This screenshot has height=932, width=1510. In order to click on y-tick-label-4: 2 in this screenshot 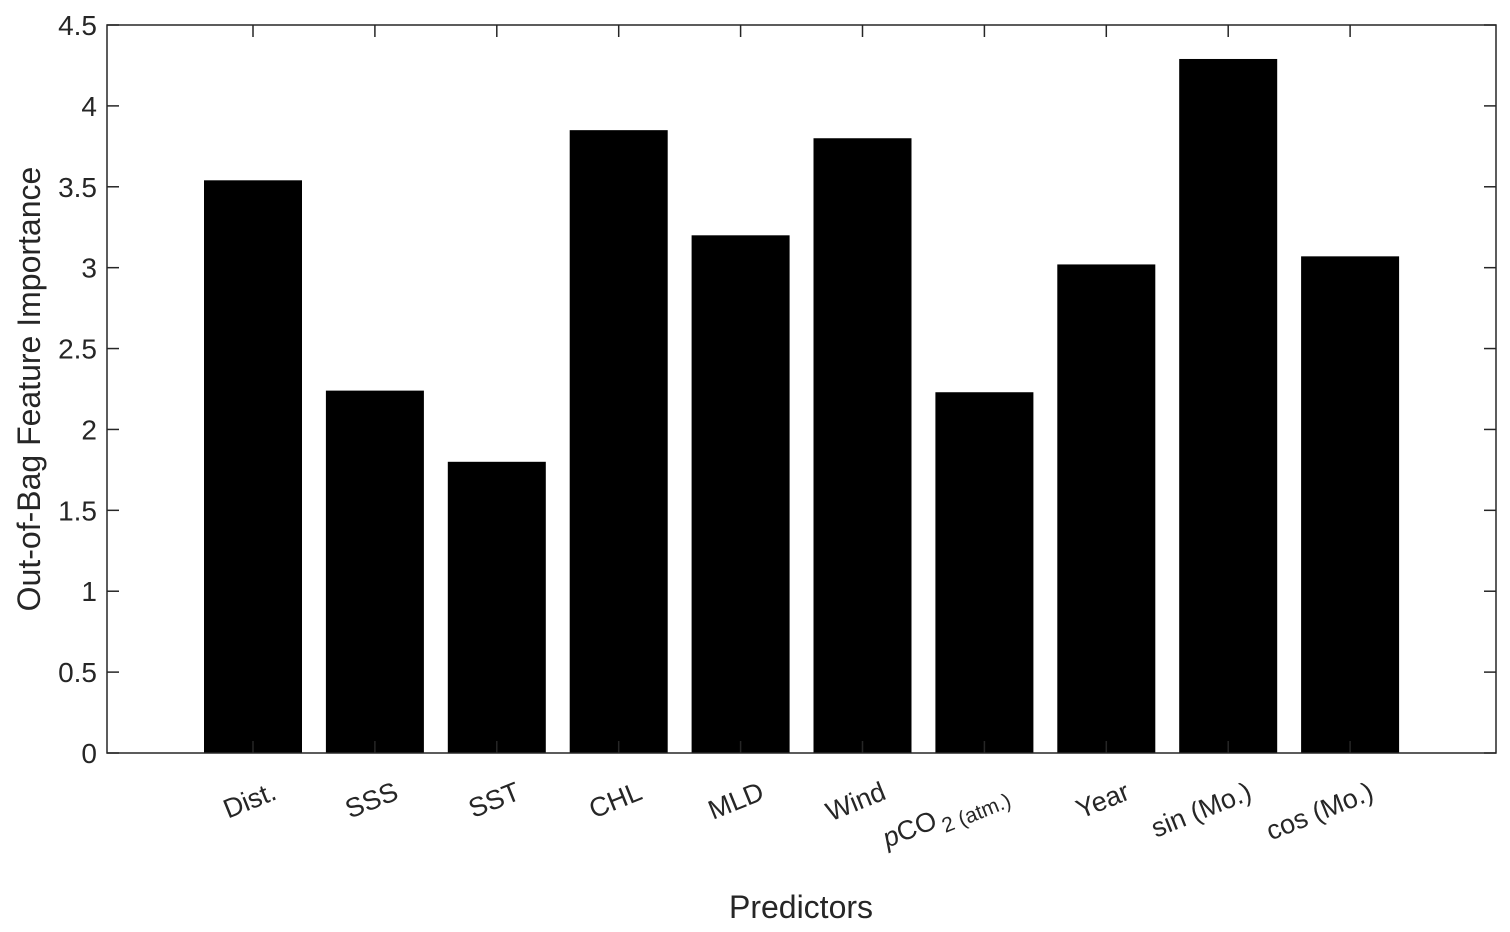, I will do `click(89, 429)`.